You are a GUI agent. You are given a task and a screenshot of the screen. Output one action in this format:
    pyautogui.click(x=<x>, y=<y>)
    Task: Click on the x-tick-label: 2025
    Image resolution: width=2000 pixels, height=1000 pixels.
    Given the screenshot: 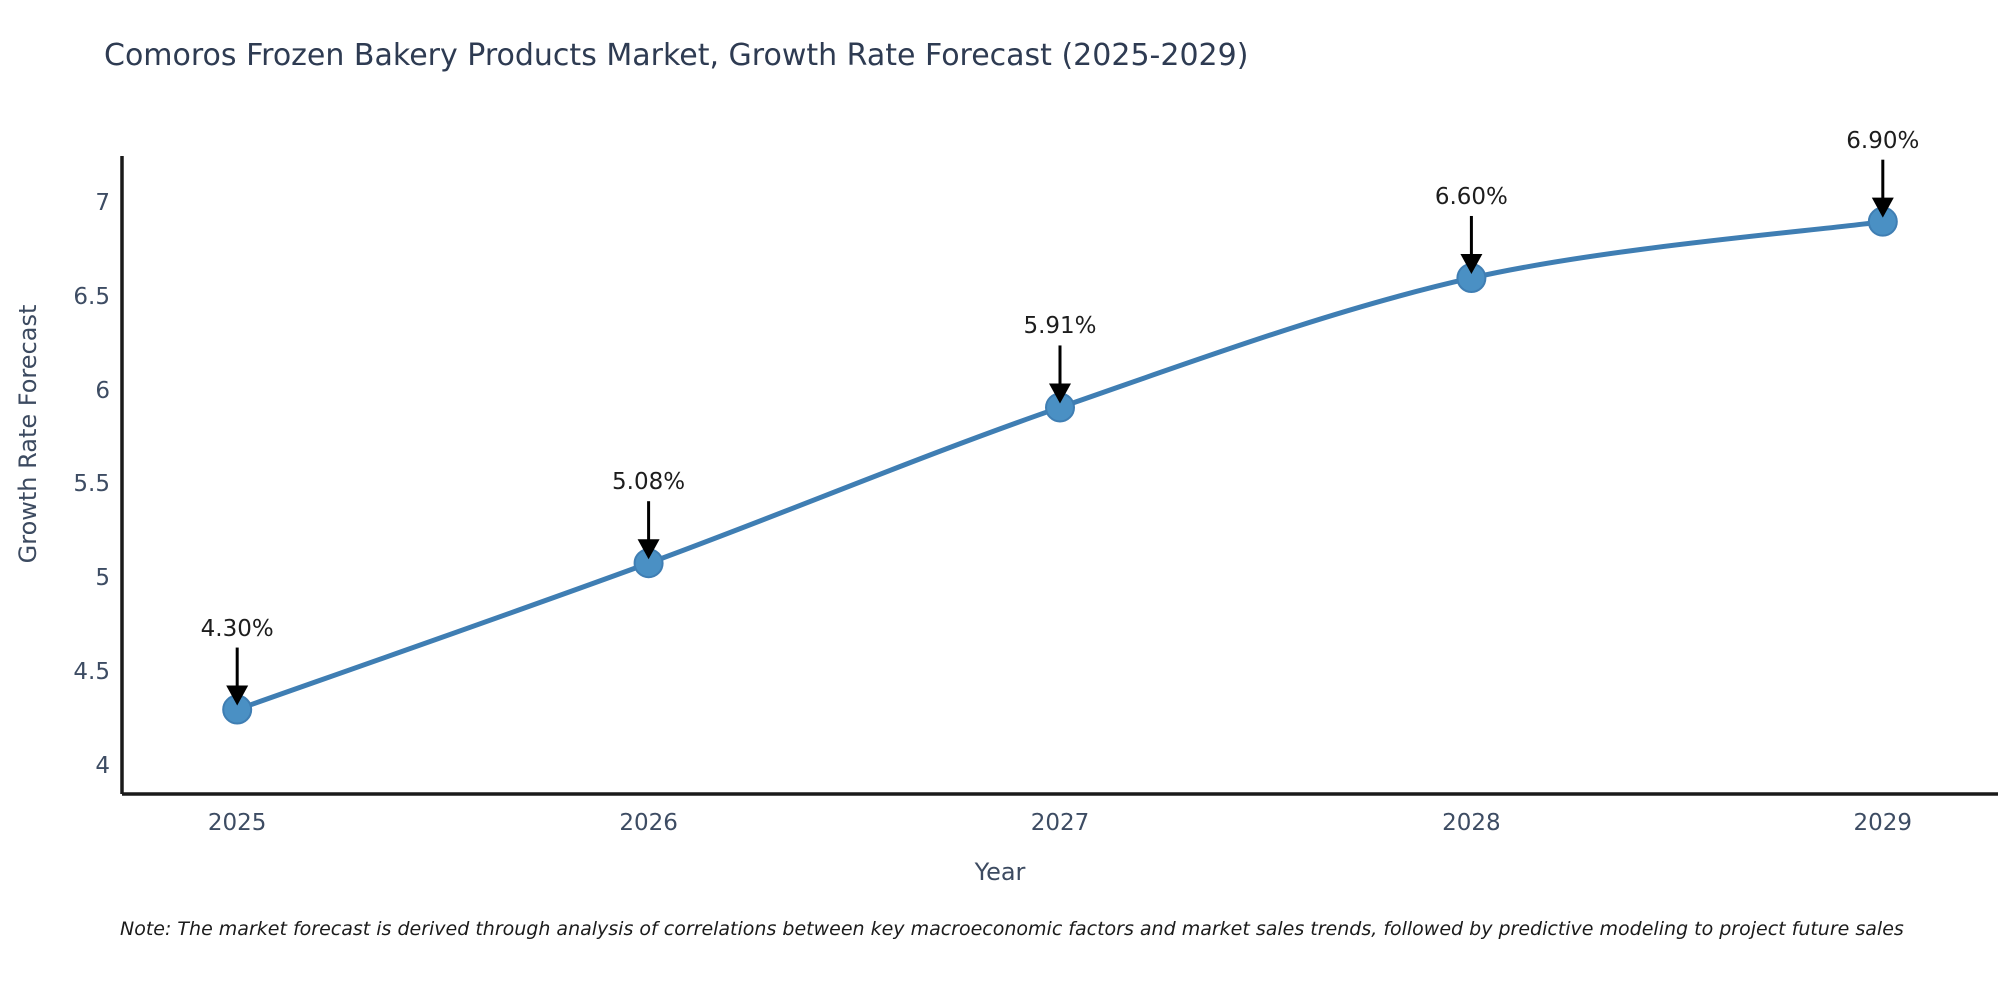 What is the action you would take?
    pyautogui.click(x=237, y=823)
    